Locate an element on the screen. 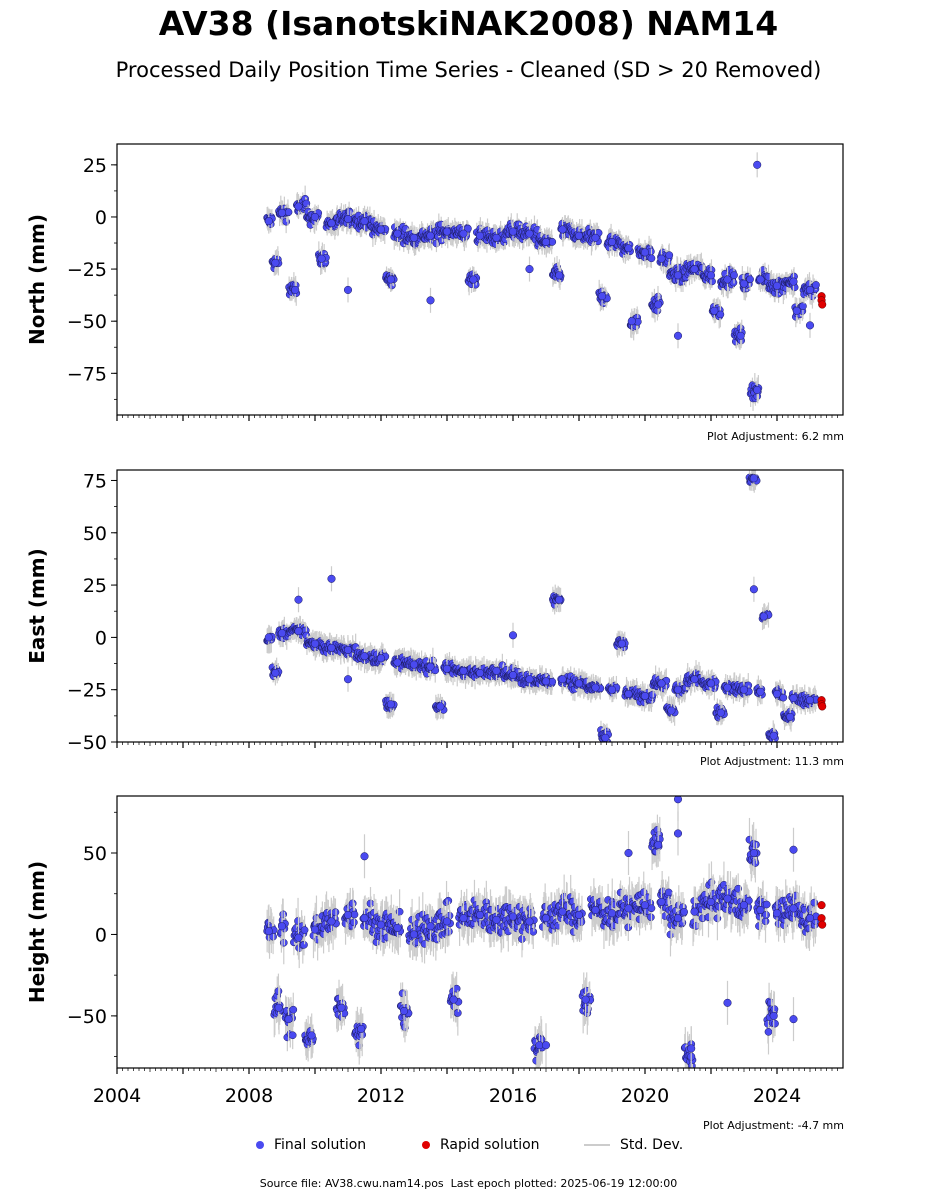  y-tick-label: 25 is located at coordinates (95, 166).